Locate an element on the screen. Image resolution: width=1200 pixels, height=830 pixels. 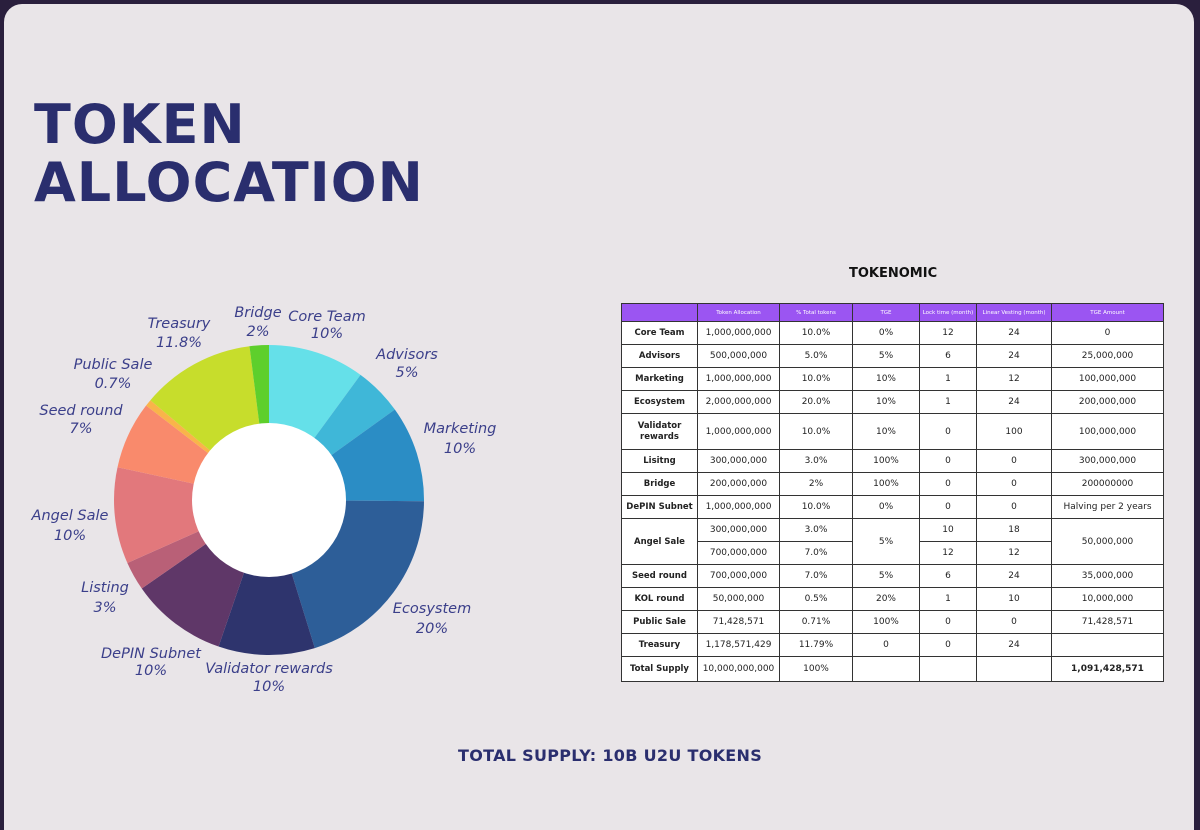
label-name: Listing is located at coordinates (105, 588).